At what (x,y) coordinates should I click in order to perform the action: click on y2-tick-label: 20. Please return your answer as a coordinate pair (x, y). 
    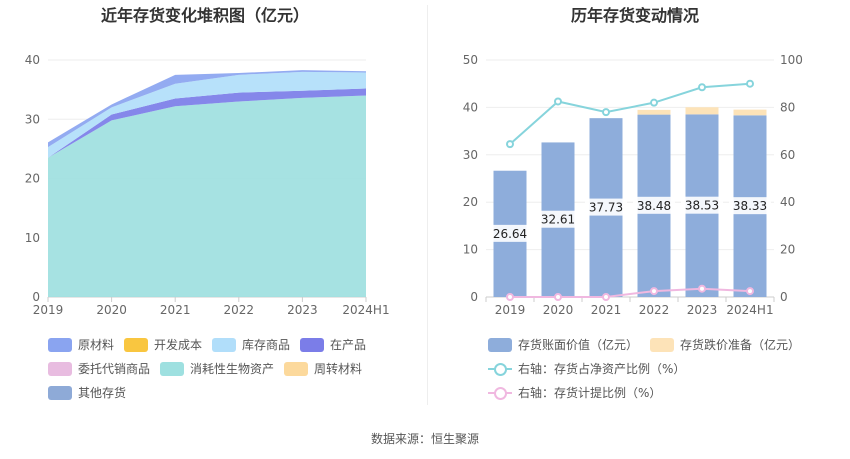
    Looking at the image, I should click on (787, 250).